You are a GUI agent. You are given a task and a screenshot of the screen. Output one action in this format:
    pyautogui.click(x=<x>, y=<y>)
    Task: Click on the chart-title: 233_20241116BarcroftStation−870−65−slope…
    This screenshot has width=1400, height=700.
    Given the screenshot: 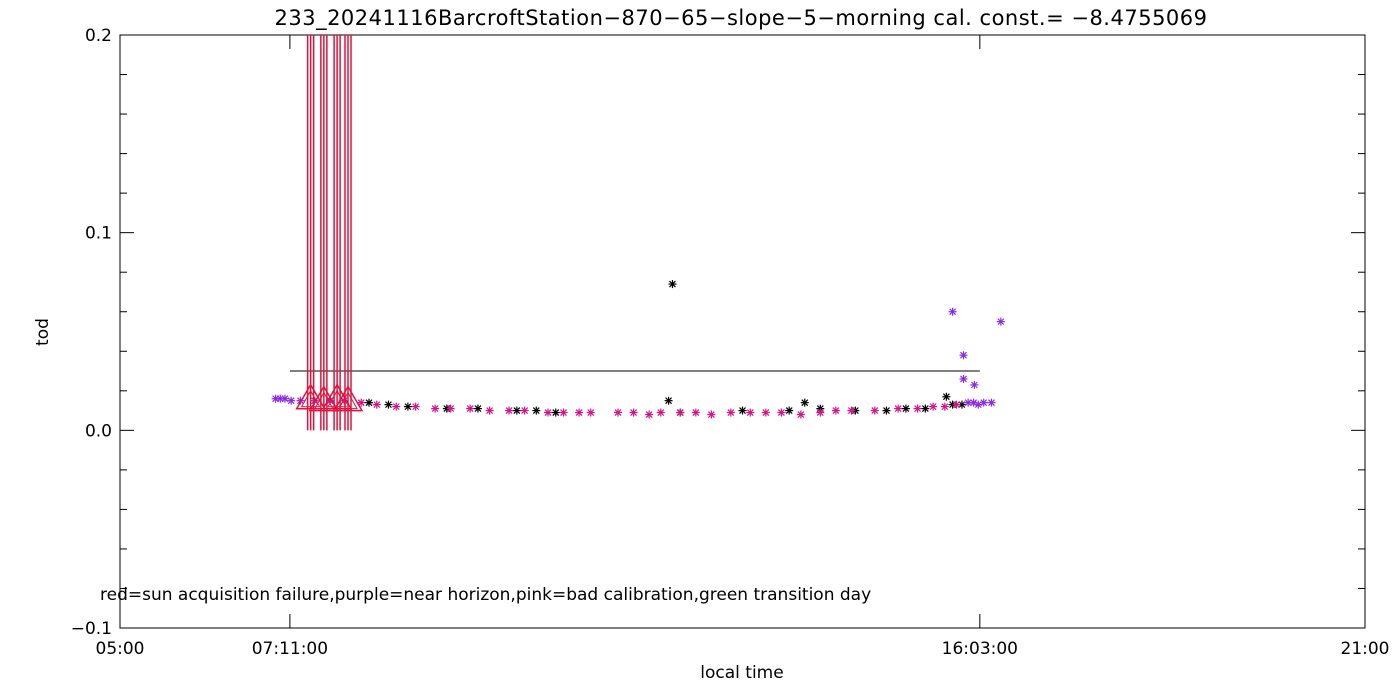 What is the action you would take?
    pyautogui.click(x=740, y=18)
    